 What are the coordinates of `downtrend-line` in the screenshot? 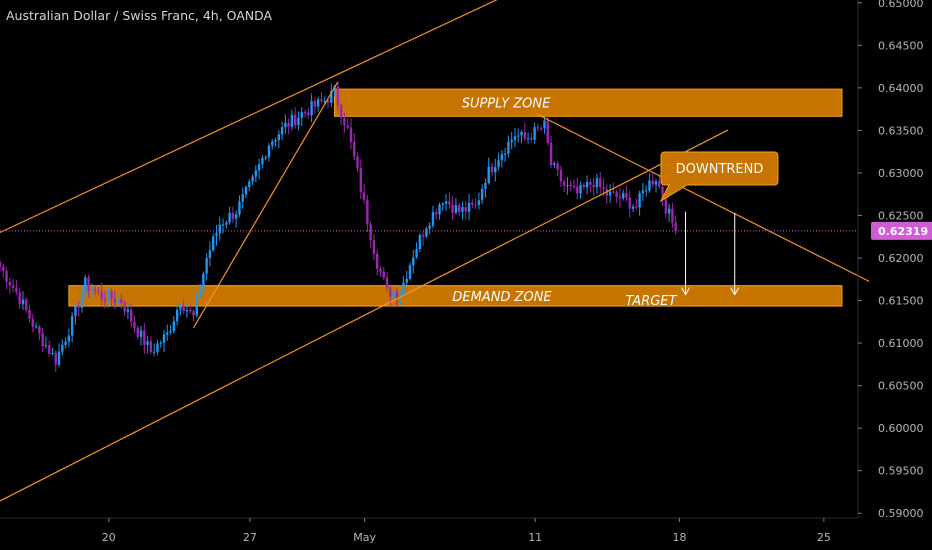 It's located at (703, 198).